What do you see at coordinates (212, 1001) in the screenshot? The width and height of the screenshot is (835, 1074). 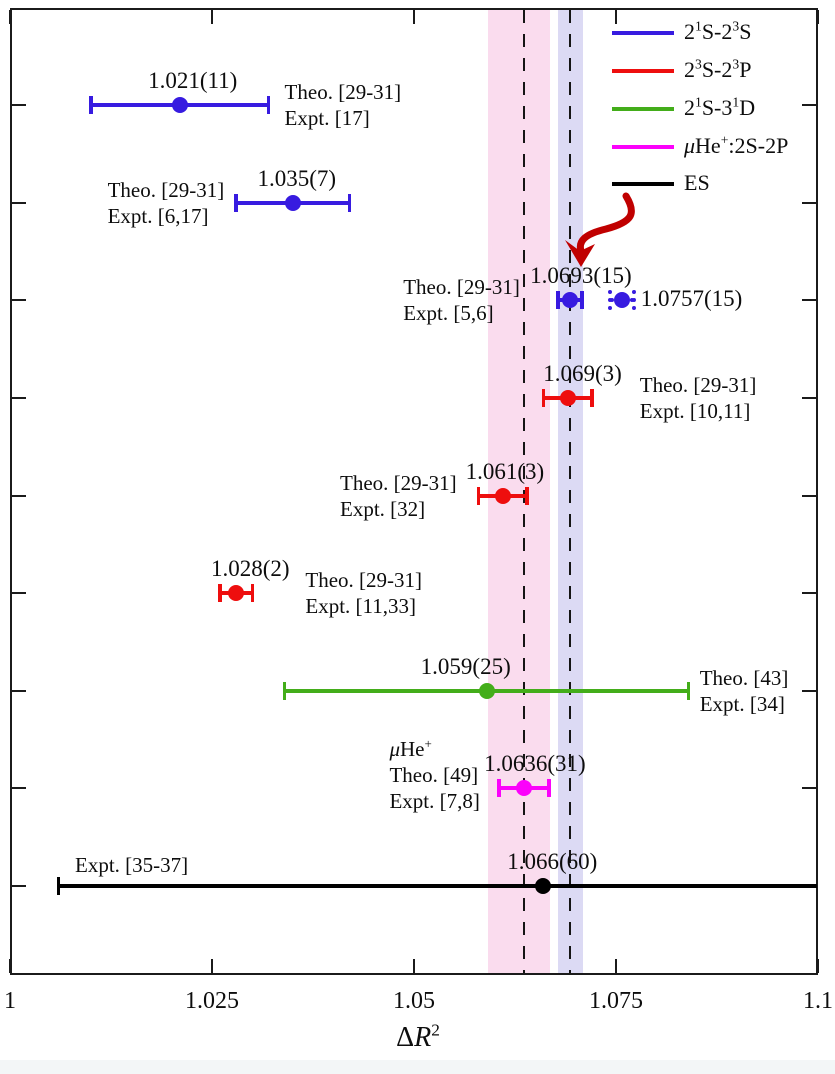 I see `x-tick-label: 1.025` at bounding box center [212, 1001].